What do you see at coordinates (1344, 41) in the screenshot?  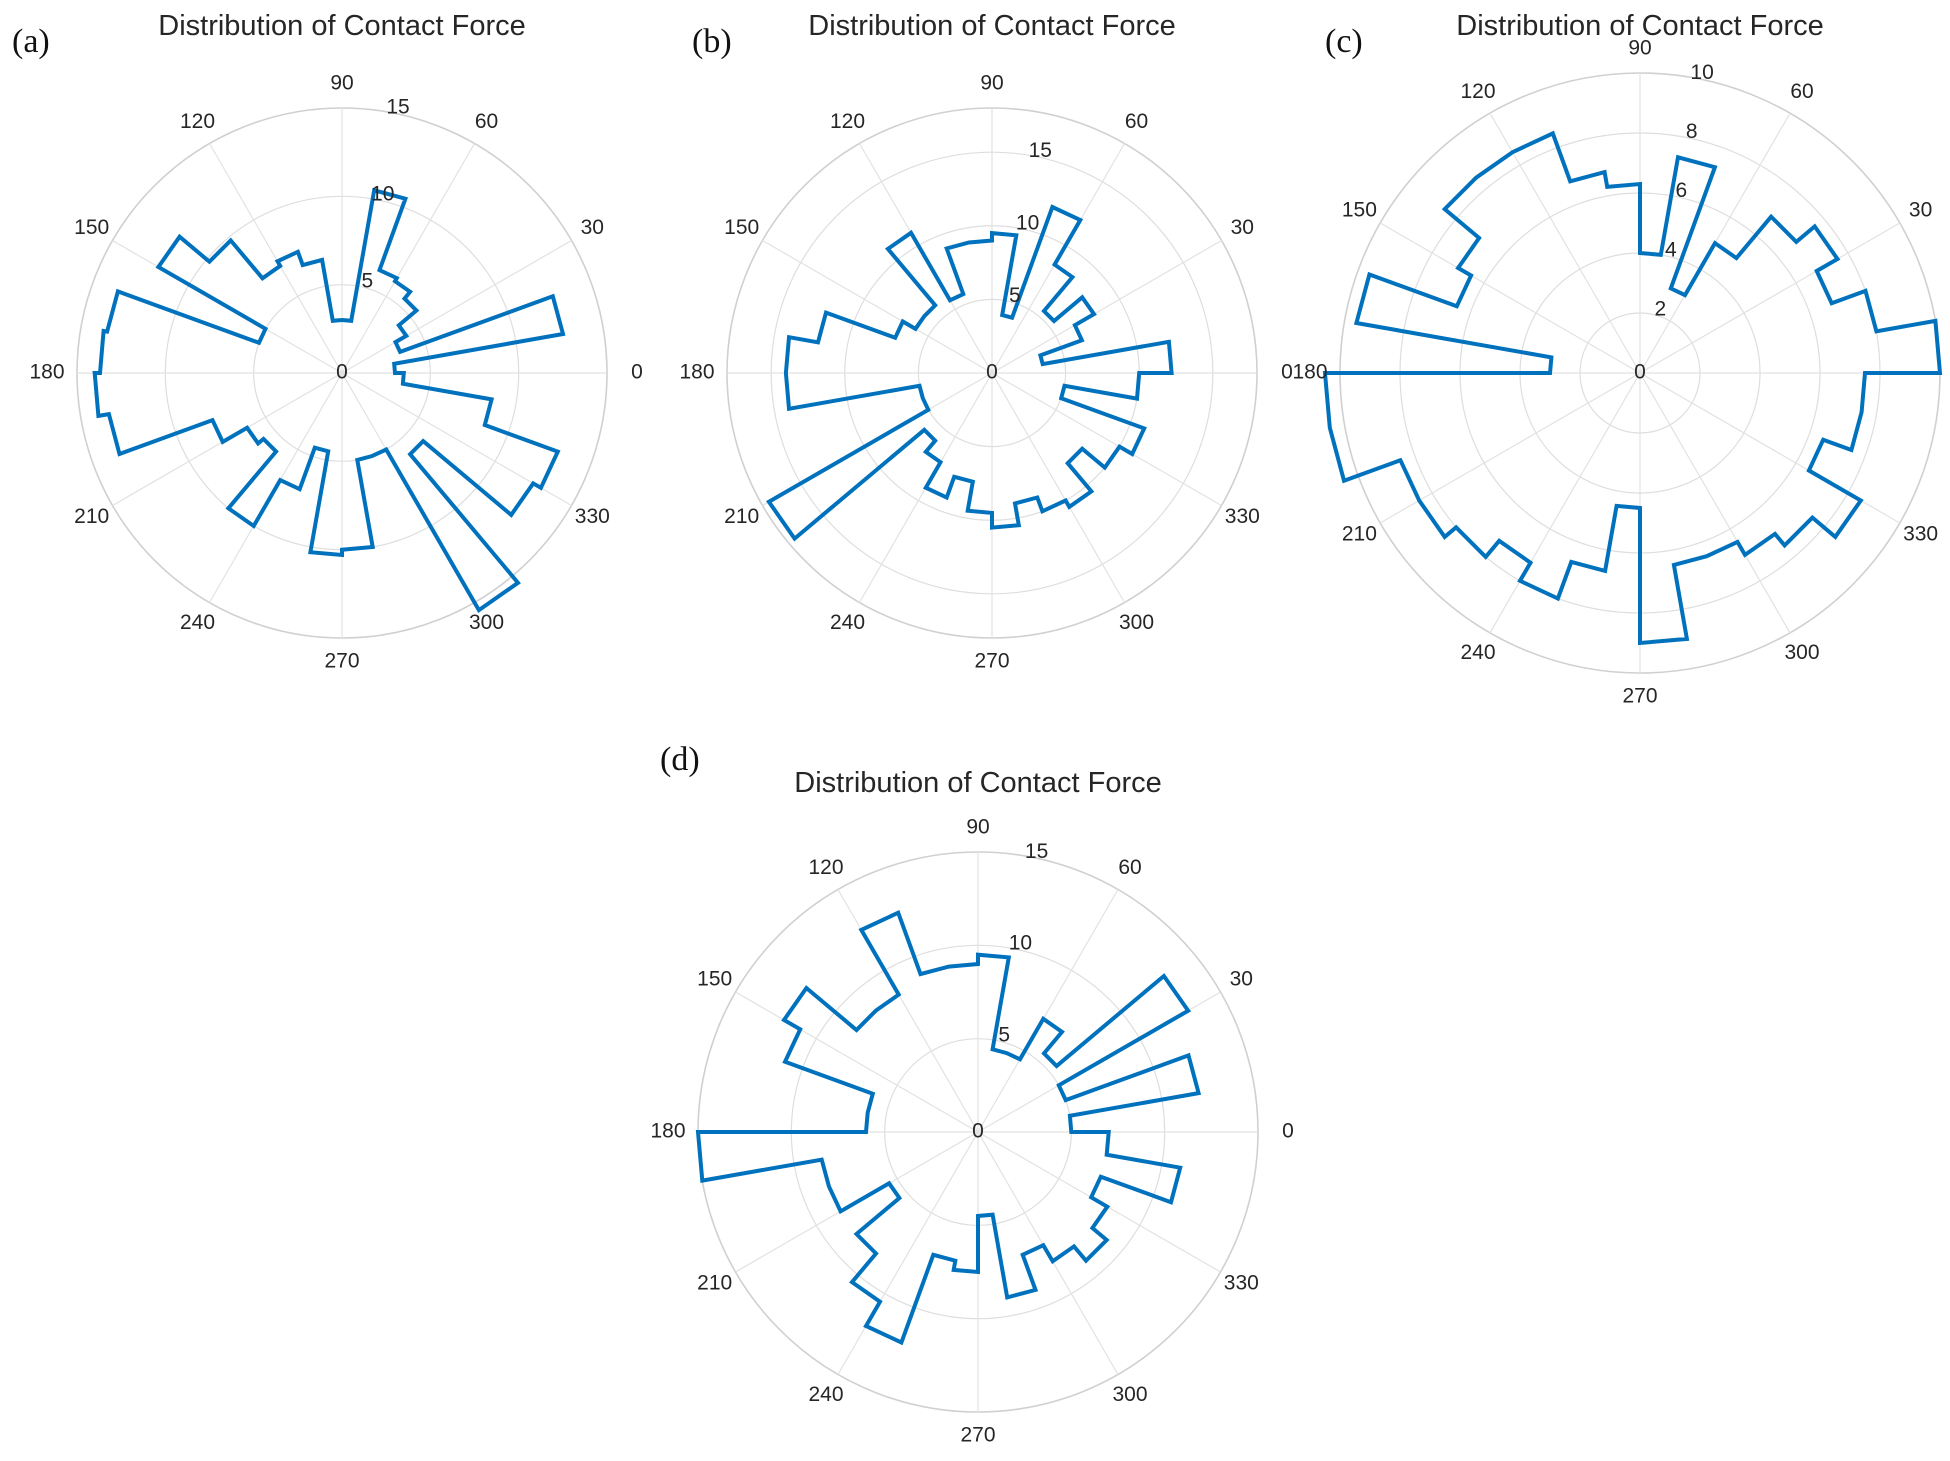 I see `panel-label: (c)` at bounding box center [1344, 41].